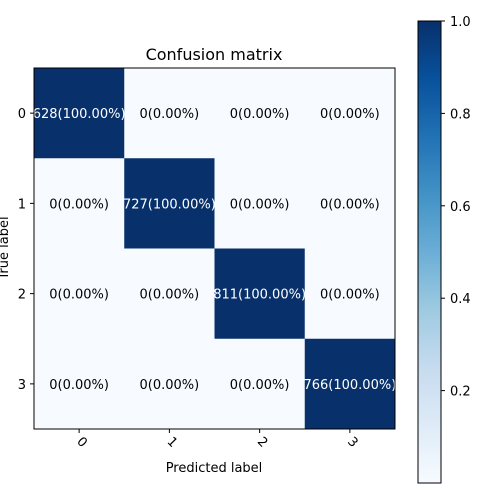 The image size is (500, 500). I want to click on y-axis-label: True label, so click(6, 248).